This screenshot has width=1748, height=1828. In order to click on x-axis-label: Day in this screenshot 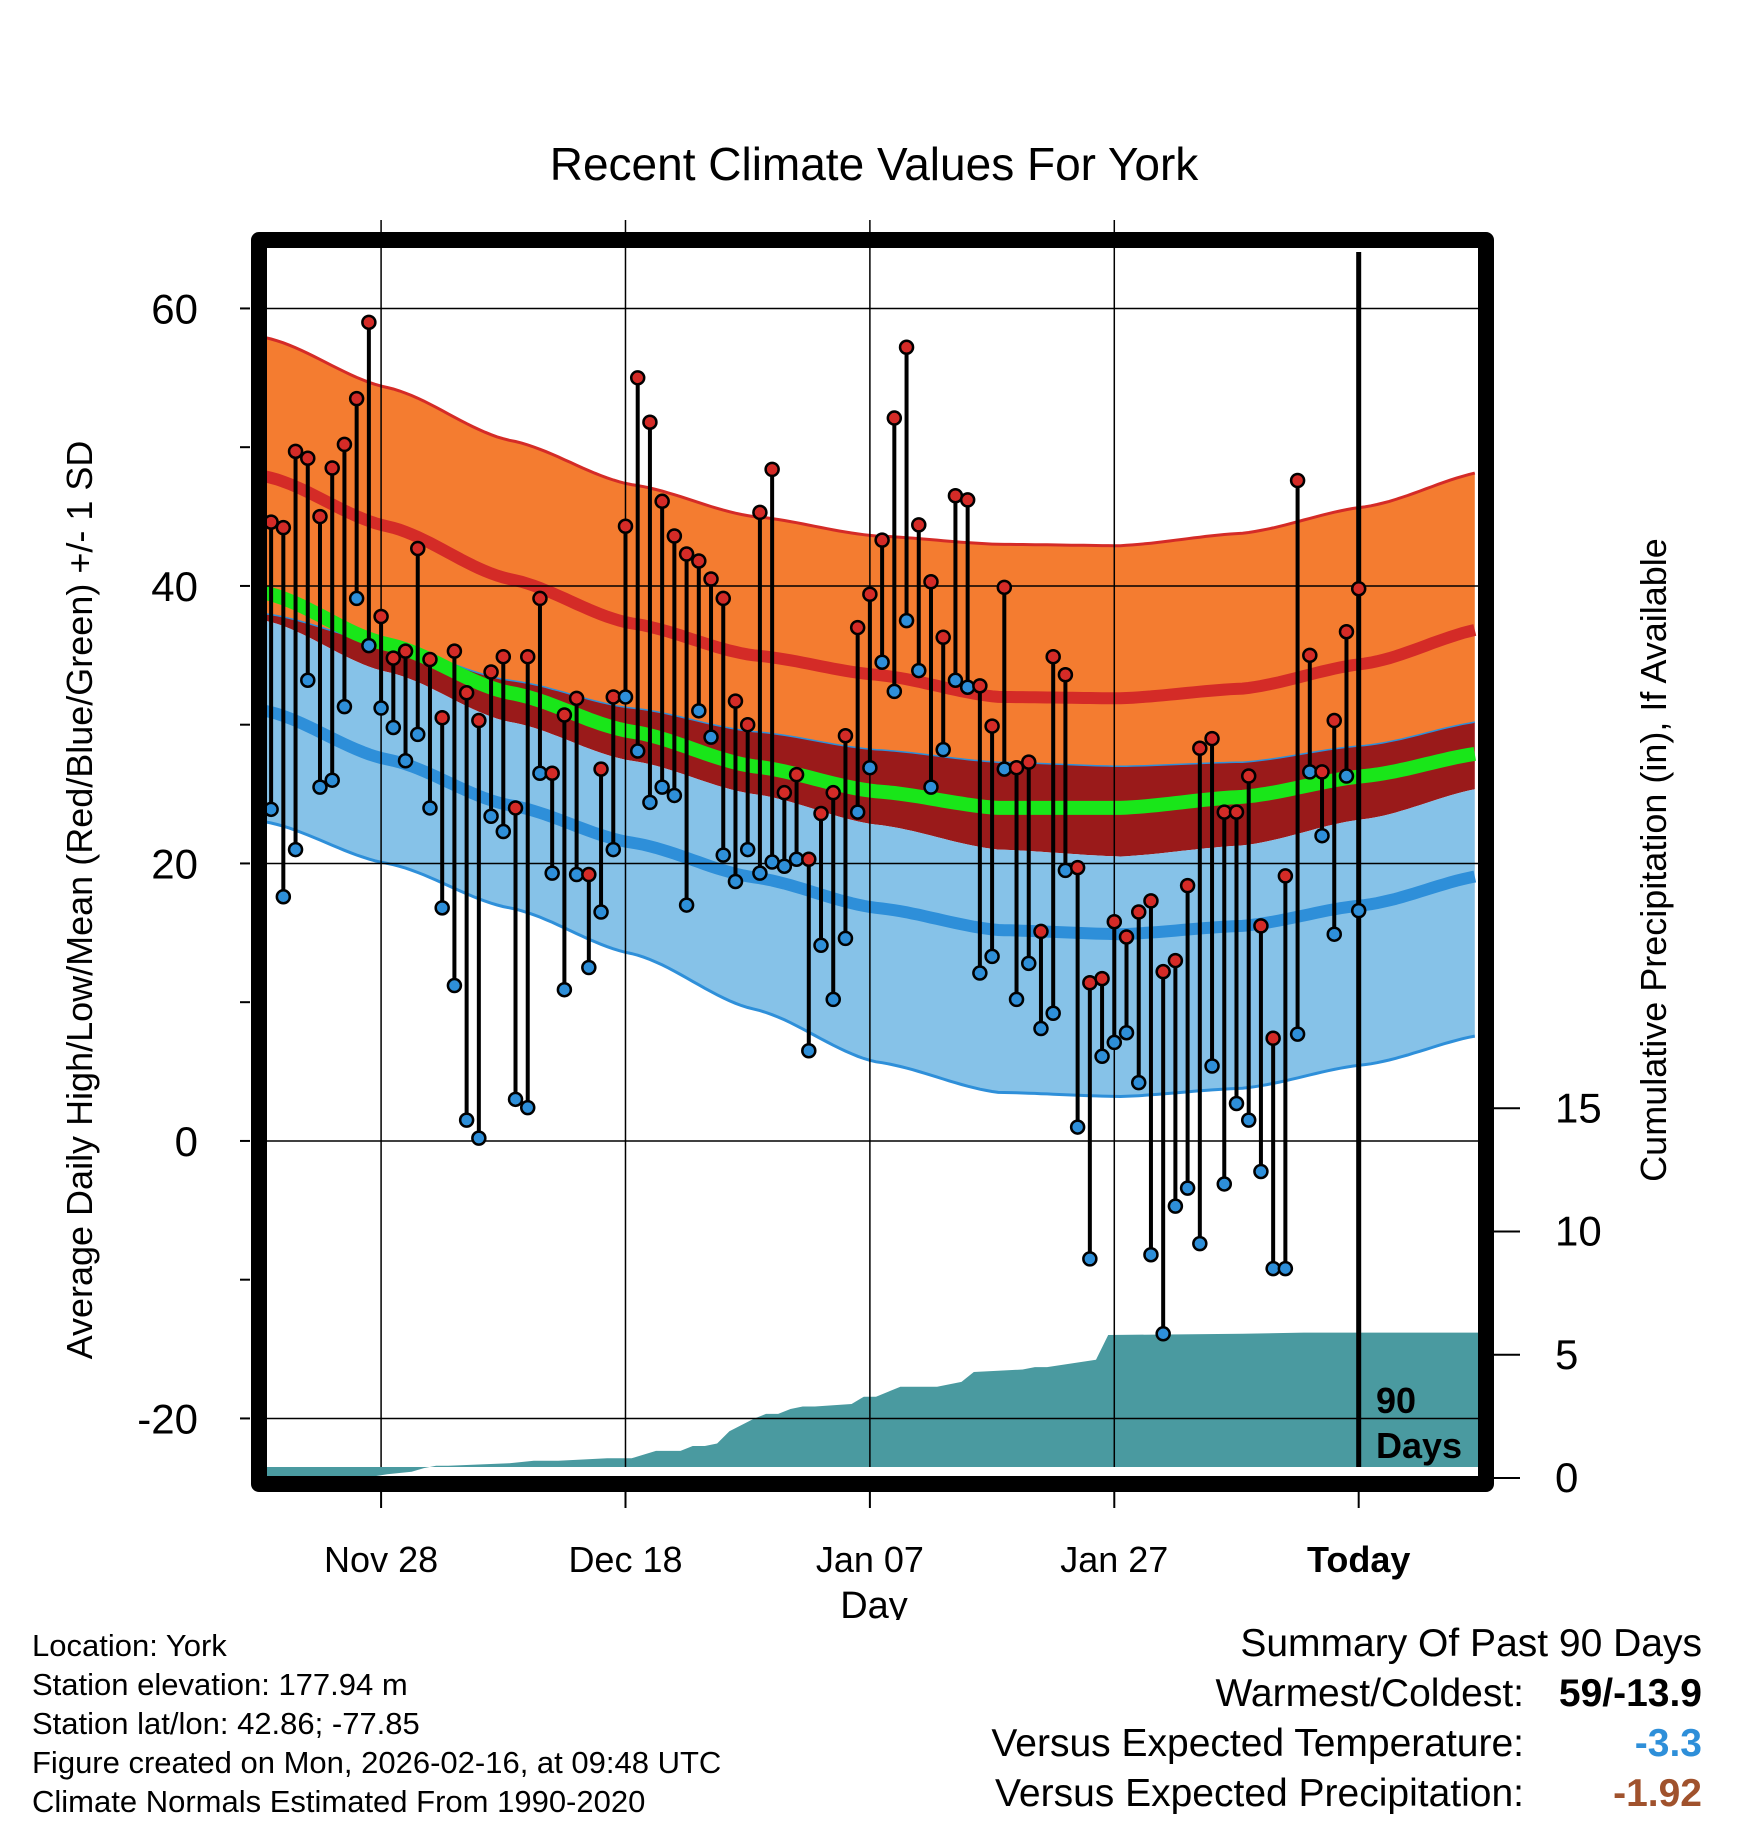, I will do `click(874, 1602)`.